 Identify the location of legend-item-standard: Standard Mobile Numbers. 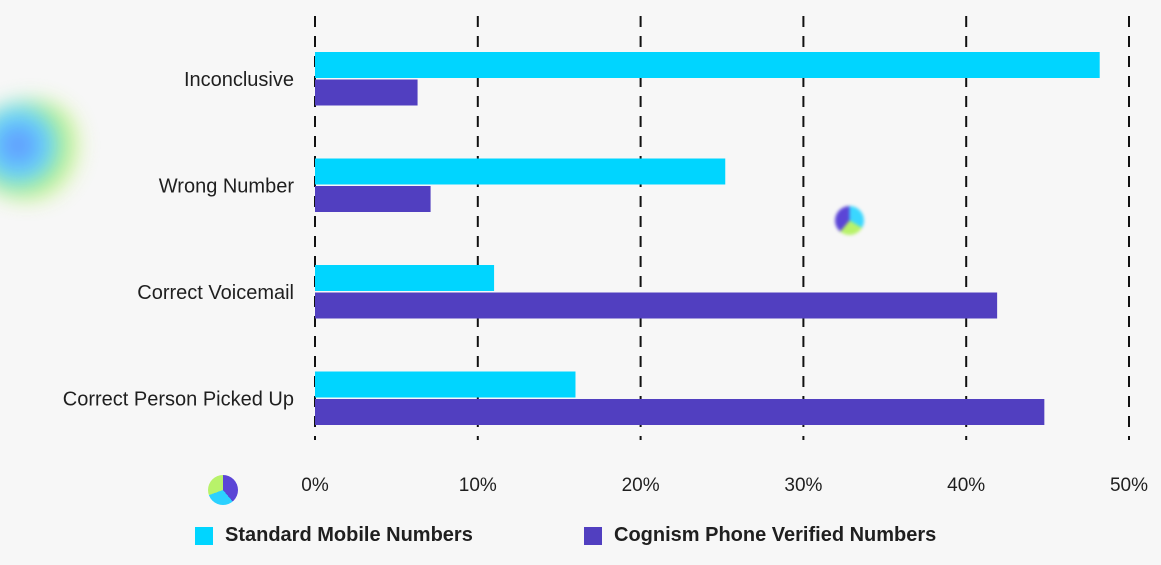
(334, 535).